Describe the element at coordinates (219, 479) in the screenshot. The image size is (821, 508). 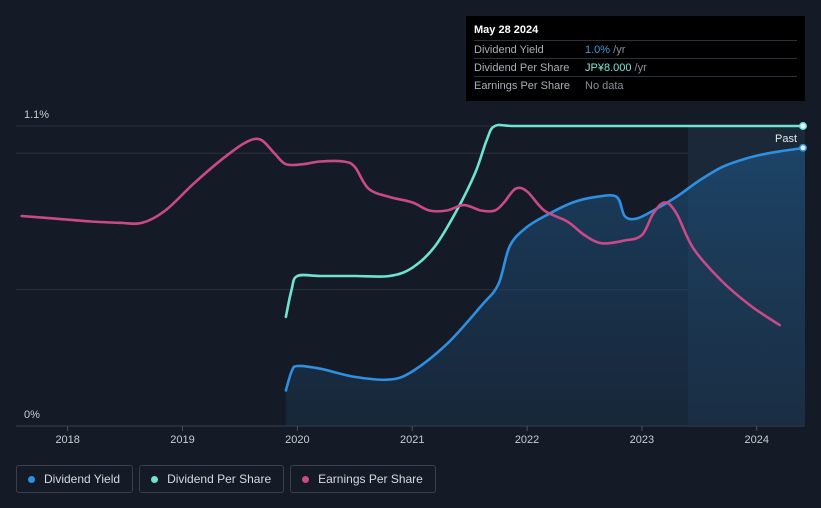
I see `legend-label: Dividend Per Share` at that location.